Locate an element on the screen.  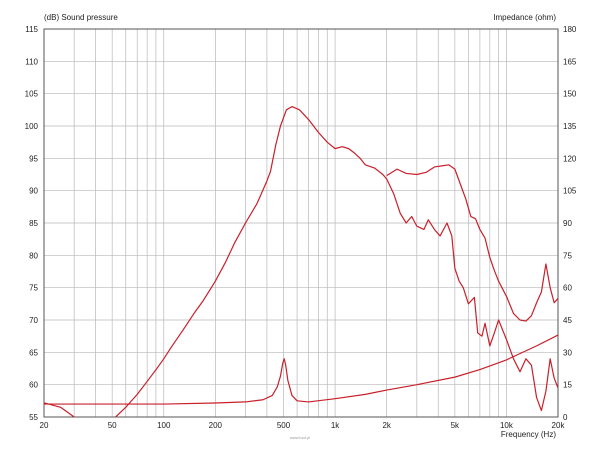
y-left-tick-label: 60 is located at coordinates (33, 385).